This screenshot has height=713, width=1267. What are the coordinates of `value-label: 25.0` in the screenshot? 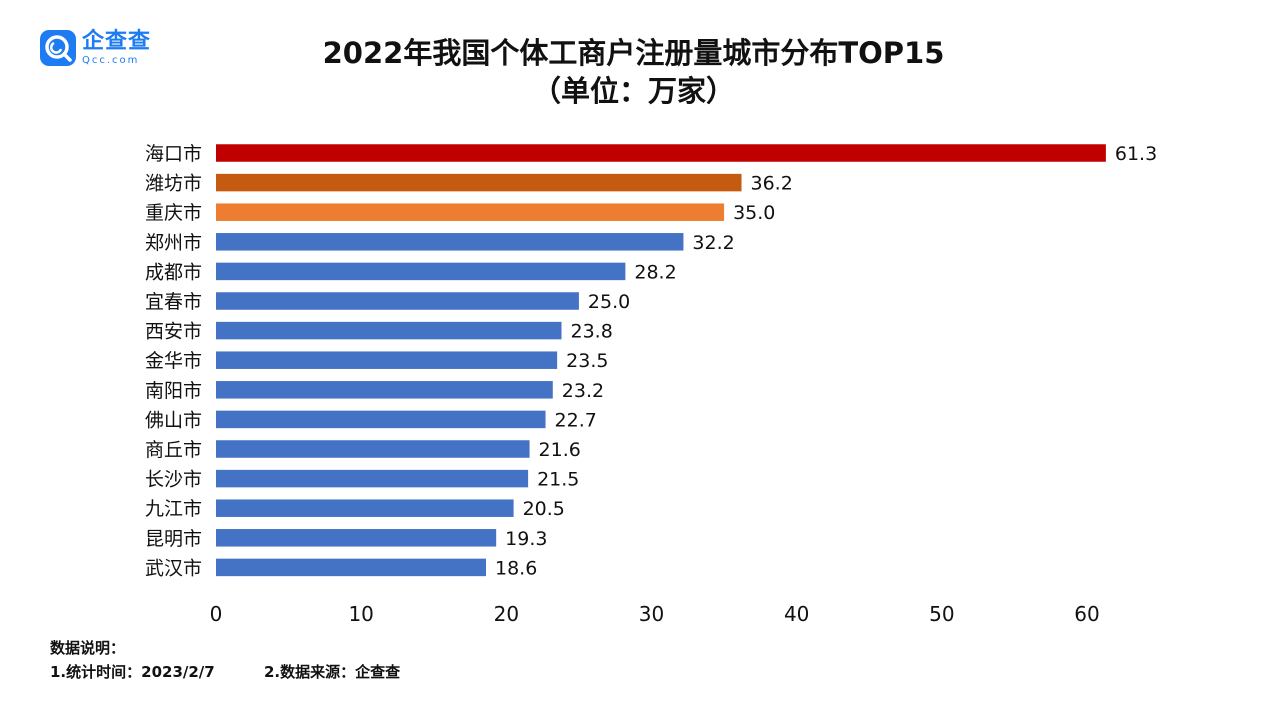 It's located at (609, 302).